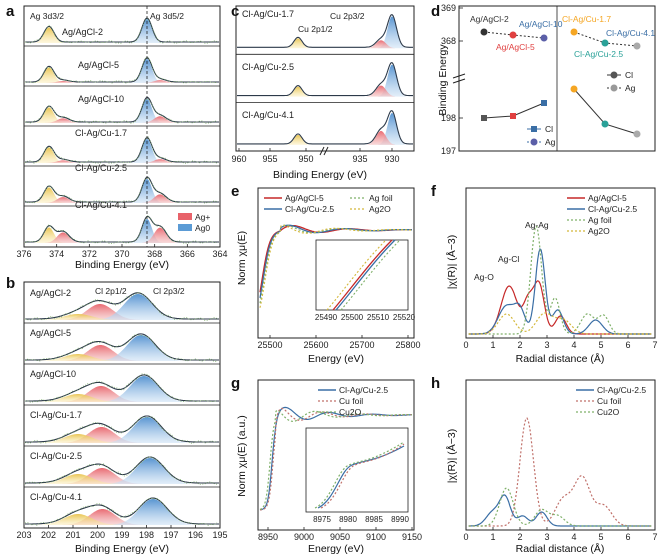 The image size is (663, 558). I want to click on d-legend-right-cl: Cl, so click(629, 75).